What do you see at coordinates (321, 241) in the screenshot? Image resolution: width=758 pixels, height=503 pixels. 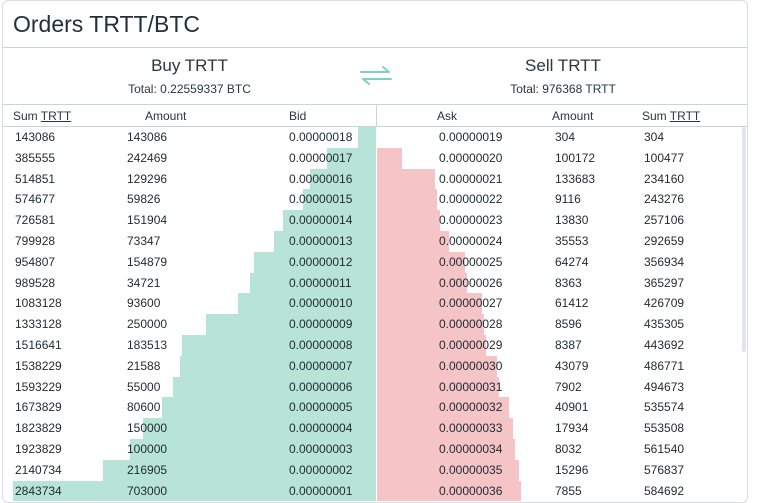 I see `bid-price-cell: 0.00000013` at bounding box center [321, 241].